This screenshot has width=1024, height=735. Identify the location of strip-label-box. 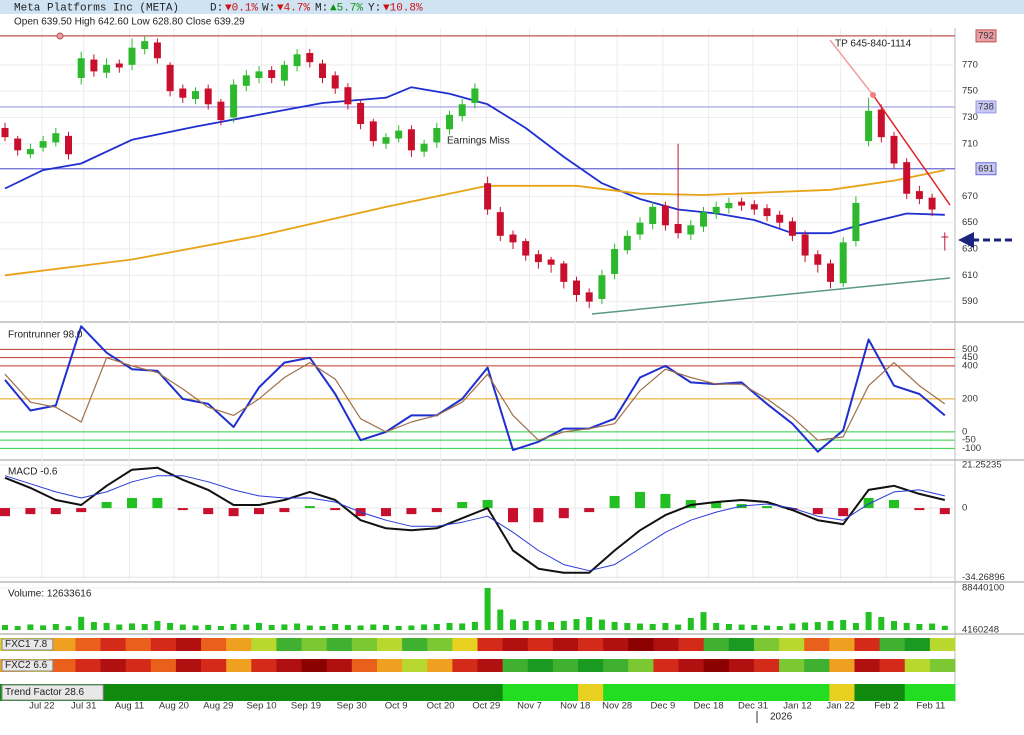
(52, 692).